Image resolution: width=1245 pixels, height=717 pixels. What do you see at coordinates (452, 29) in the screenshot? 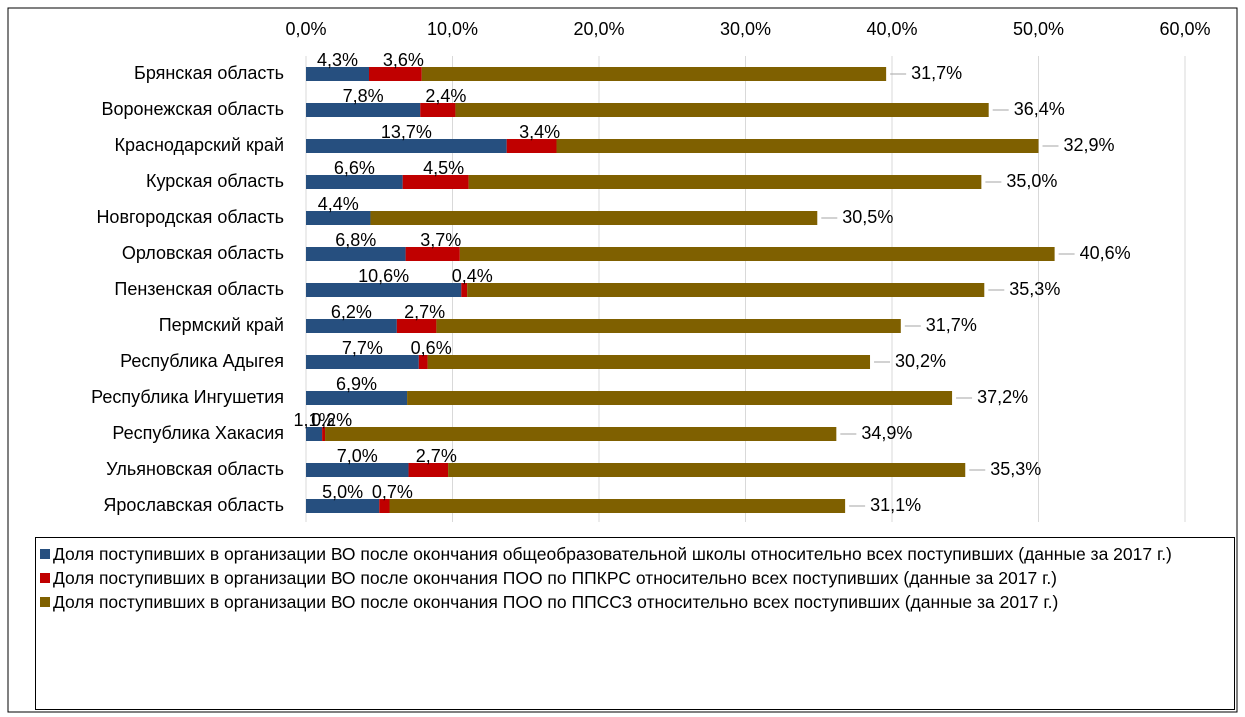
I see `x-tick-label: 10,0%` at bounding box center [452, 29].